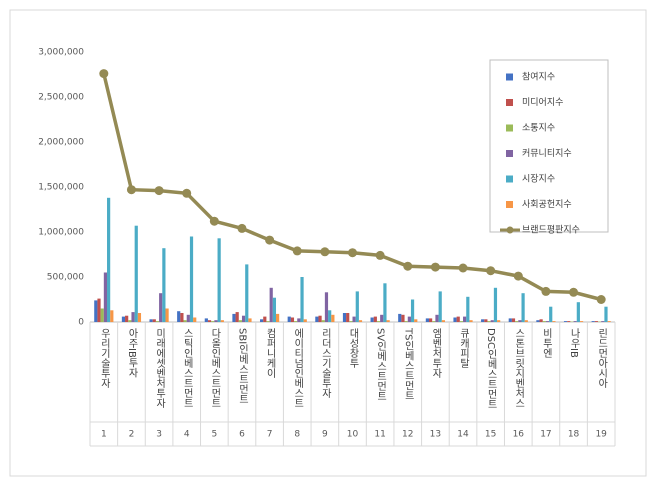 This screenshot has width=660, height=489. What do you see at coordinates (547, 204) in the screenshot?
I see `legend-label: 사회공헌지수` at bounding box center [547, 204].